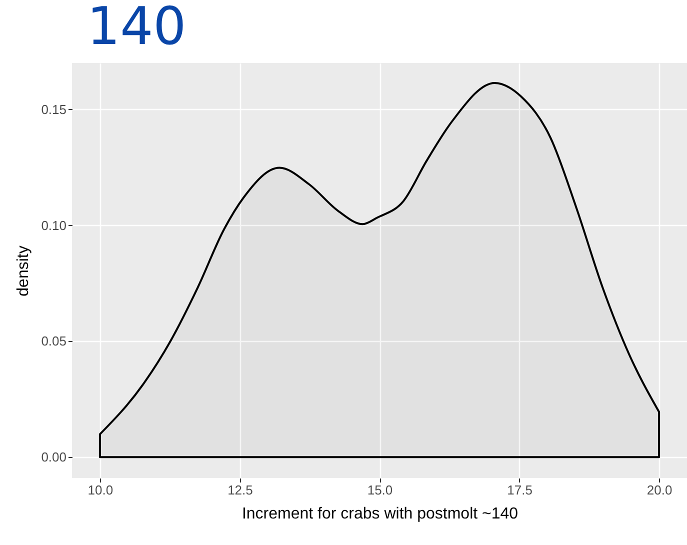  I want to click on x-tick-label: 15.0, so click(380, 490).